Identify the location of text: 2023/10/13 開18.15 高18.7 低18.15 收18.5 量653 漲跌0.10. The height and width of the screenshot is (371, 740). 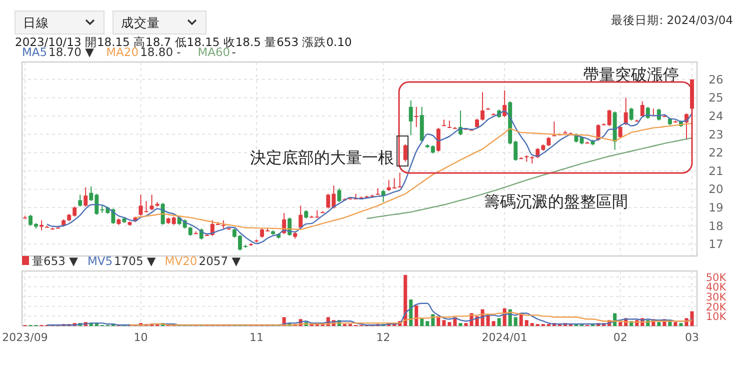
(183, 42).